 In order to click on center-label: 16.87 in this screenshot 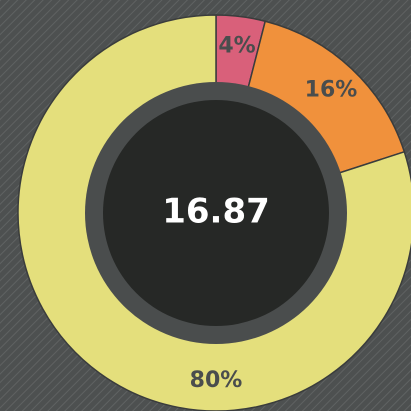, I will do `click(216, 212)`.